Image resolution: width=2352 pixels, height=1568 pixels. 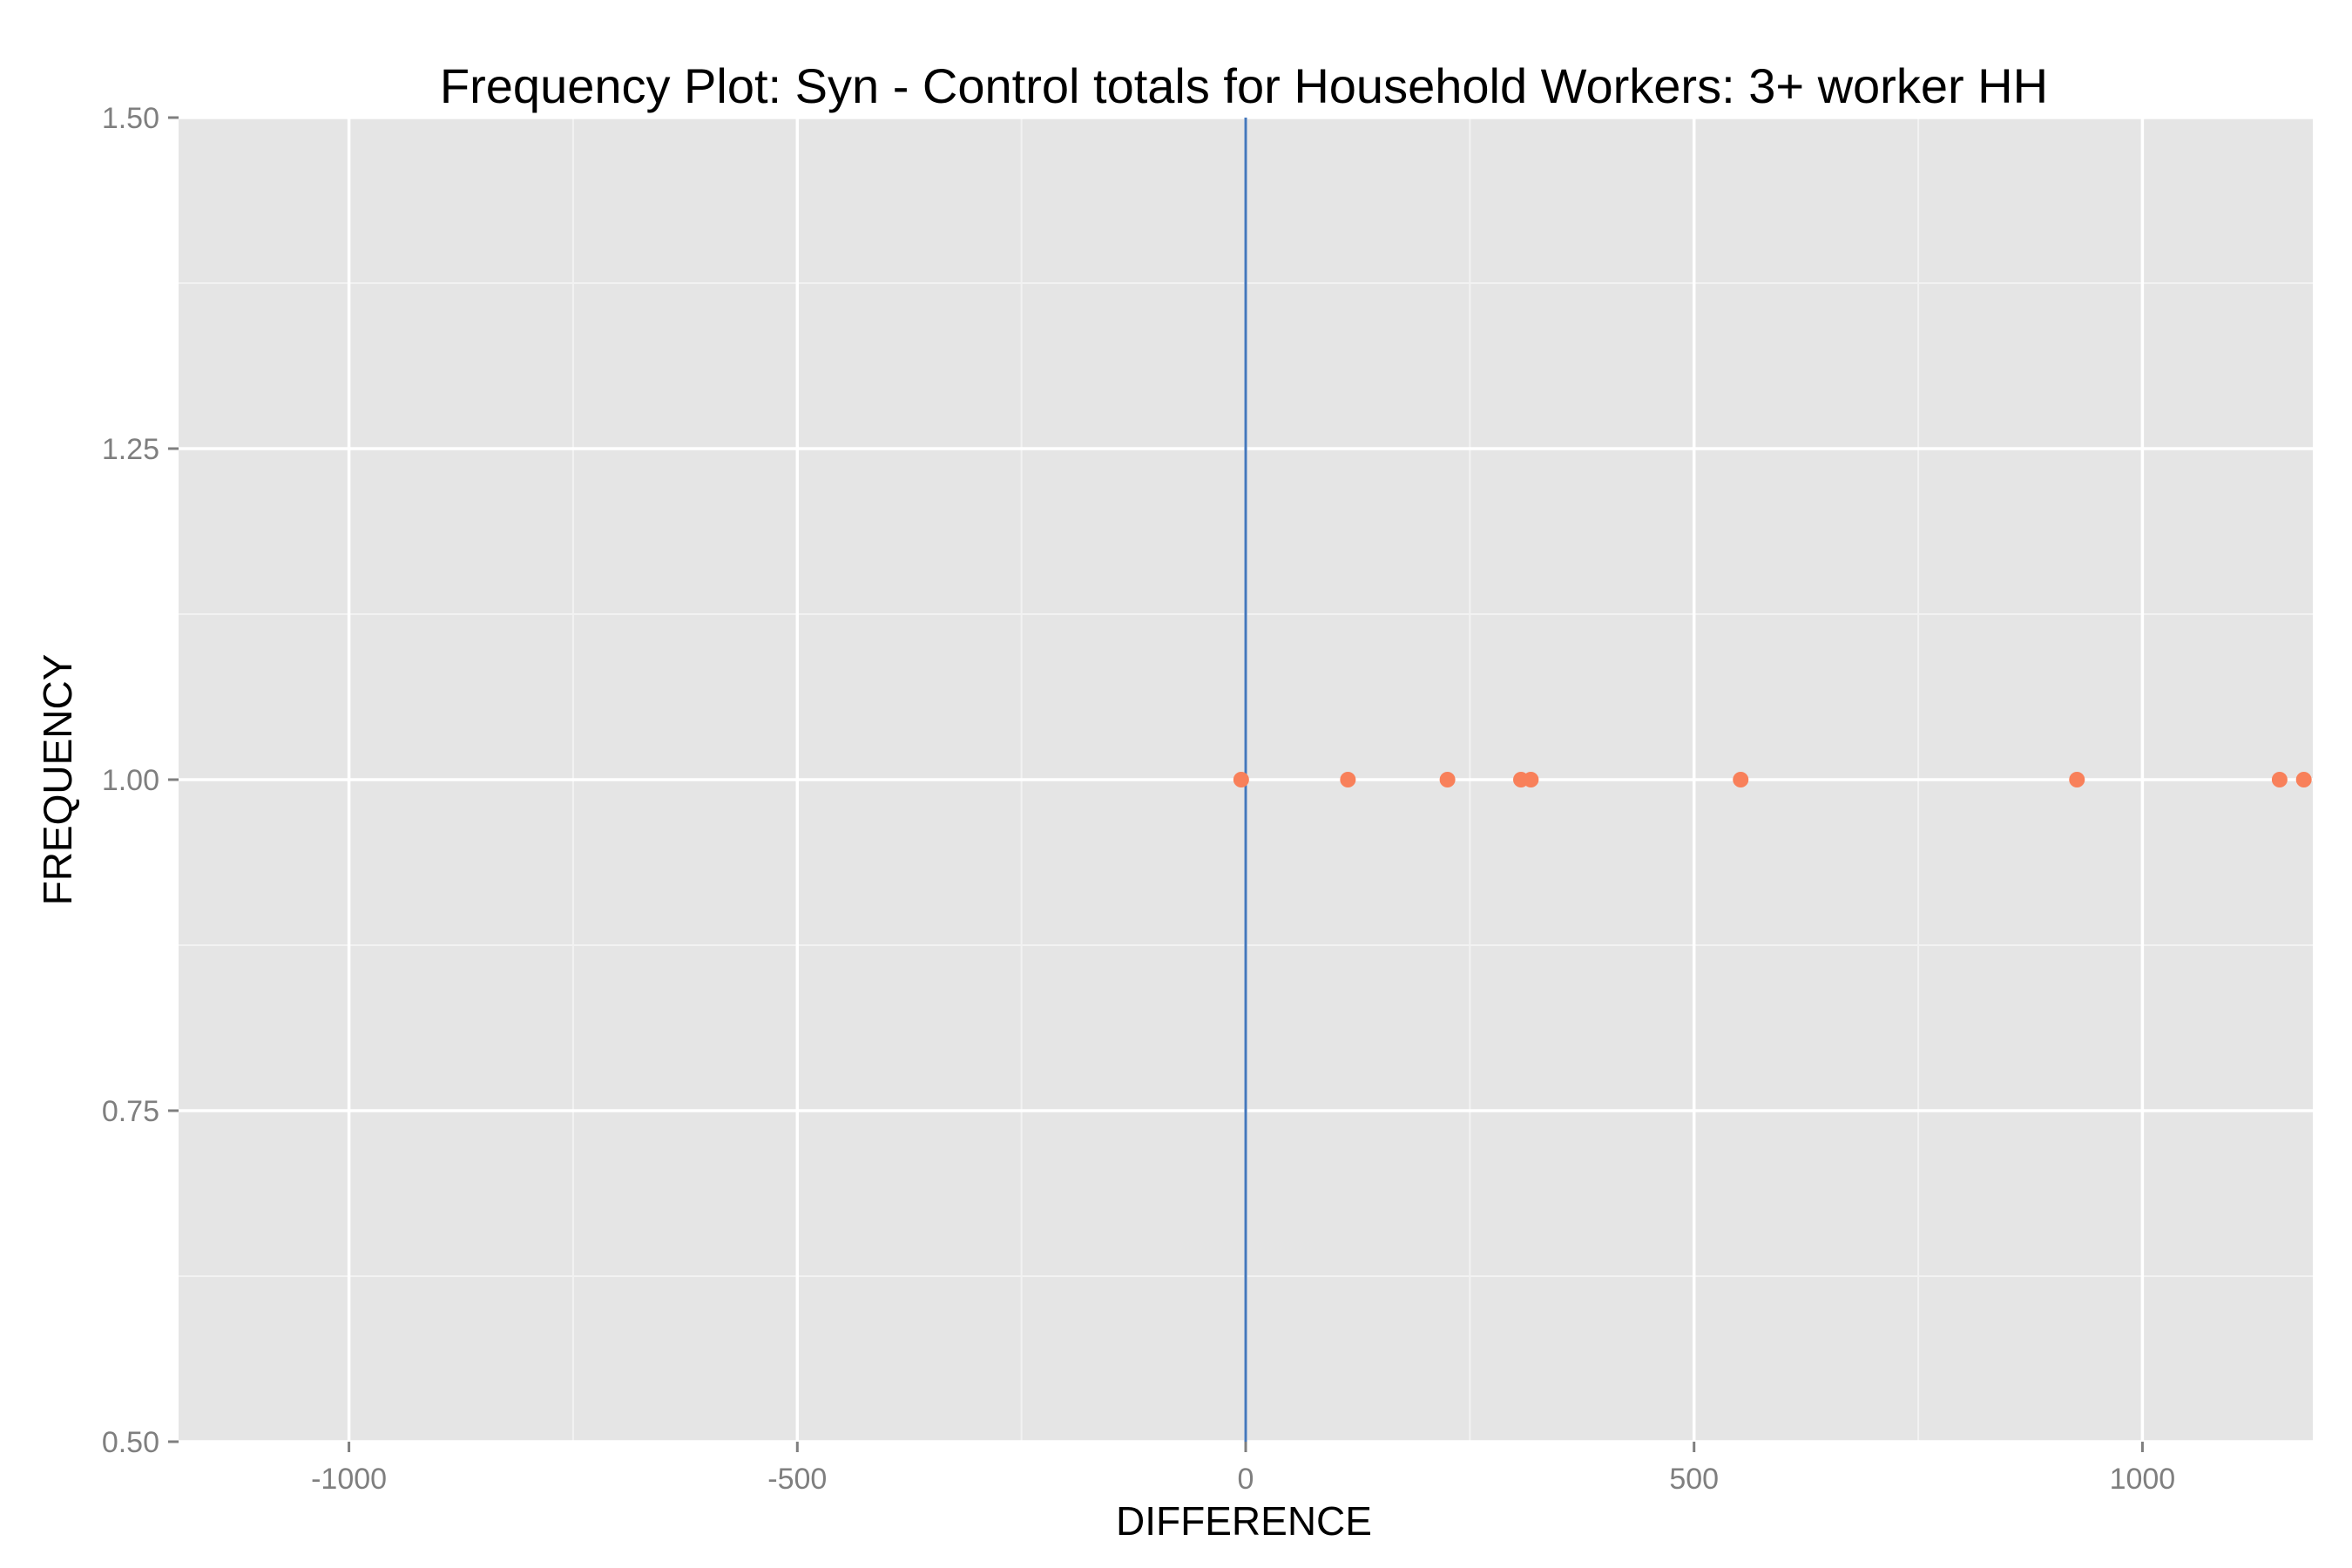 I want to click on x-tick-label: 1000, so click(x=2143, y=1479).